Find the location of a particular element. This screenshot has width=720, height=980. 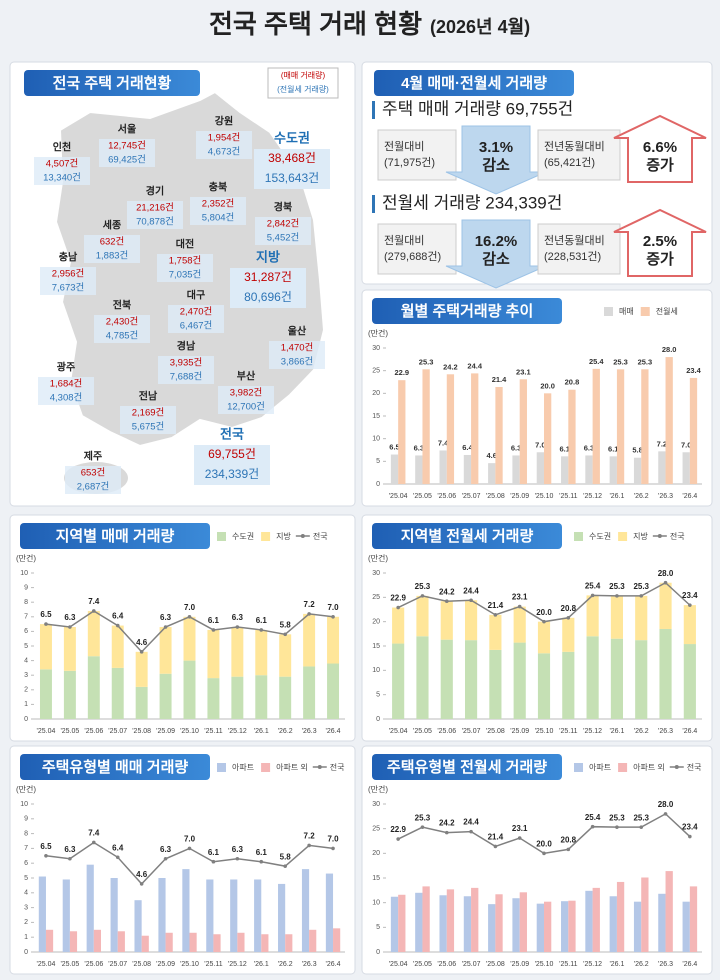

panel-header-text: 주택유형별 매매 거래량 is located at coordinates (115, 767).